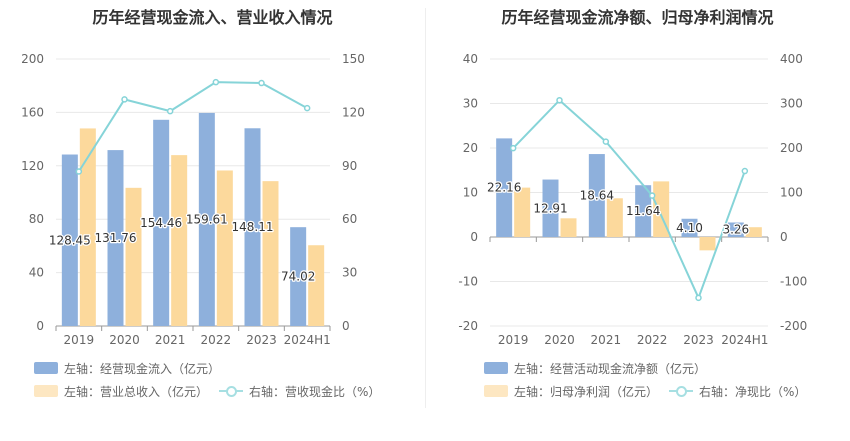 Image resolution: width=850 pixels, height=441 pixels. I want to click on right-axis-tick-label: 30, so click(349, 273).